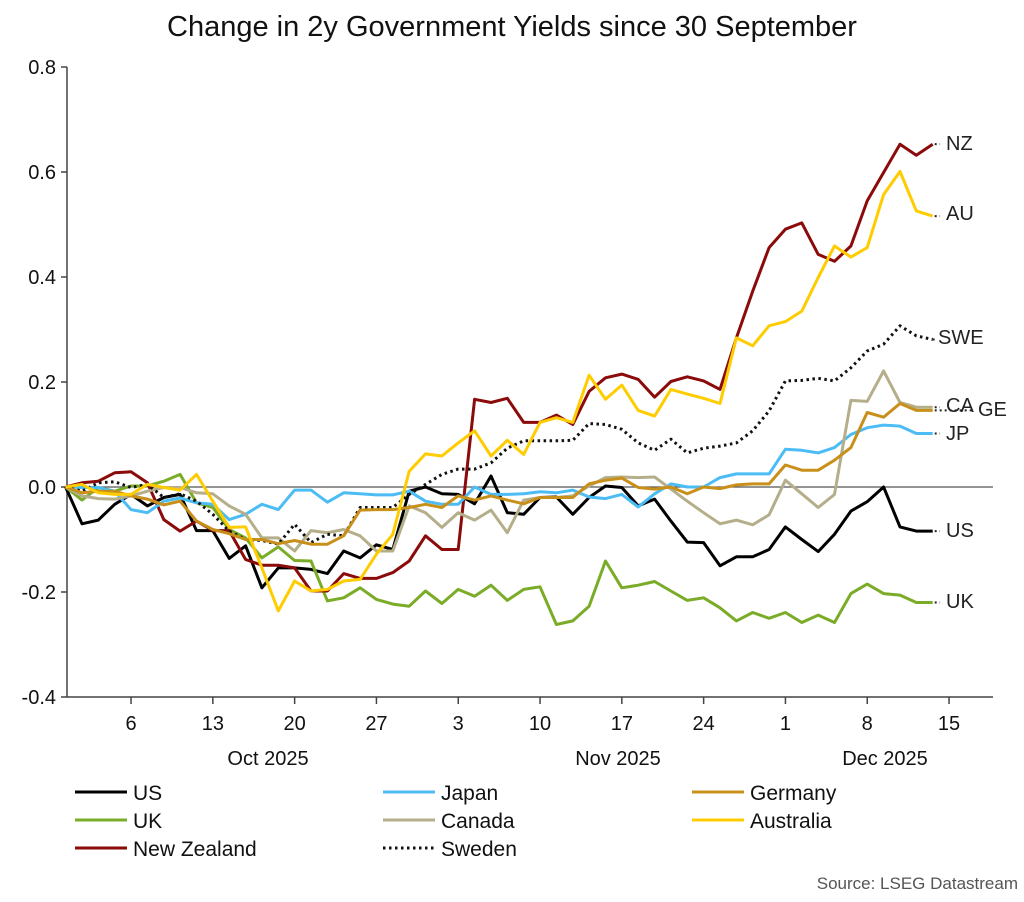 This screenshot has width=1024, height=902. What do you see at coordinates (618, 759) in the screenshot?
I see `month-label: Nov 2025` at bounding box center [618, 759].